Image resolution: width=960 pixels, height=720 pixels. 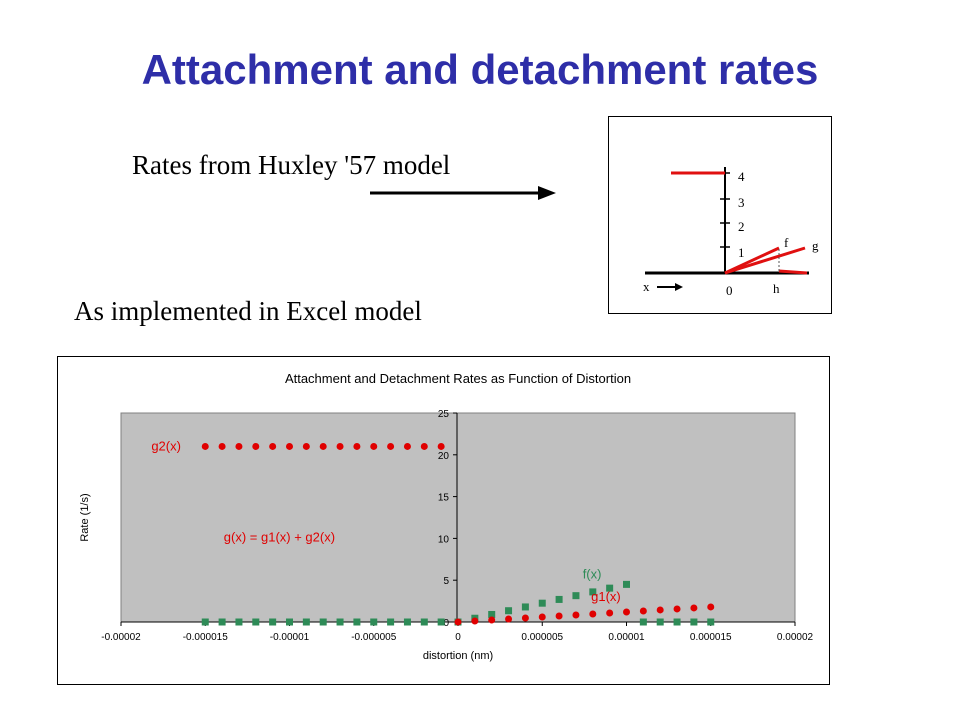 What do you see at coordinates (729, 290) in the screenshot?
I see `inset-origin-label: 0` at bounding box center [729, 290].